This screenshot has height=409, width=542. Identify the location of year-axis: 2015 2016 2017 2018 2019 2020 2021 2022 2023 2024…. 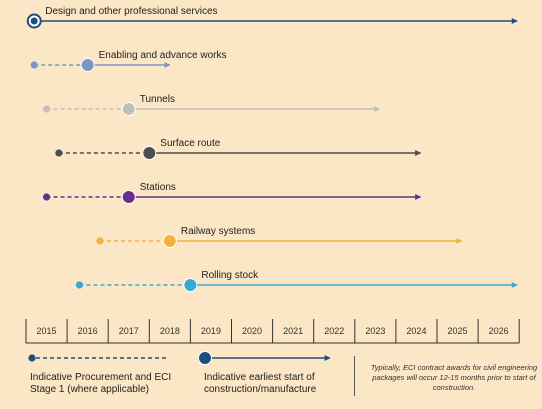
(272, 331).